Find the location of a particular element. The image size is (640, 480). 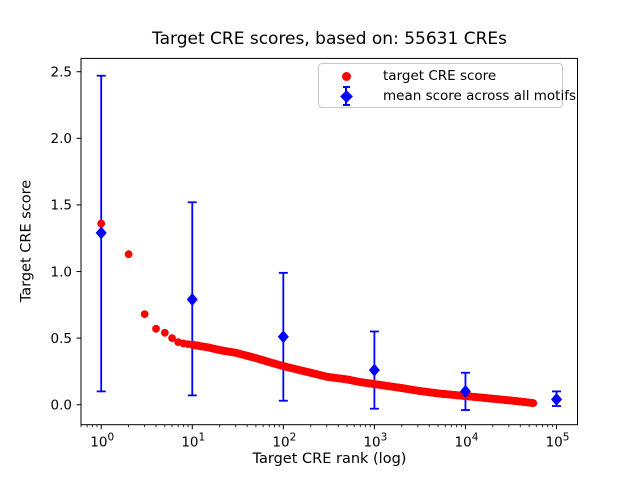

svg-text: 2.5 is located at coordinates (61, 73).